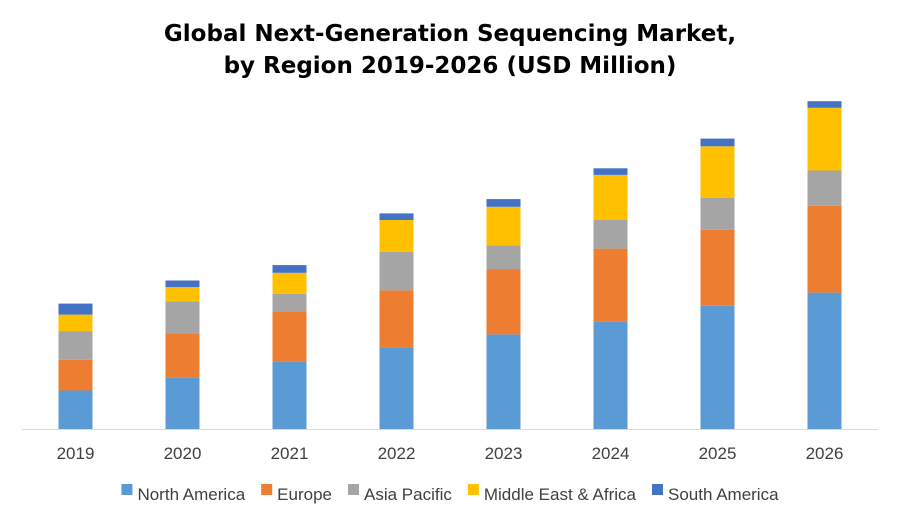 This screenshot has width=900, height=525. Describe the element at coordinates (75, 309) in the screenshot. I see `bar-segment-2019-south-america` at that location.